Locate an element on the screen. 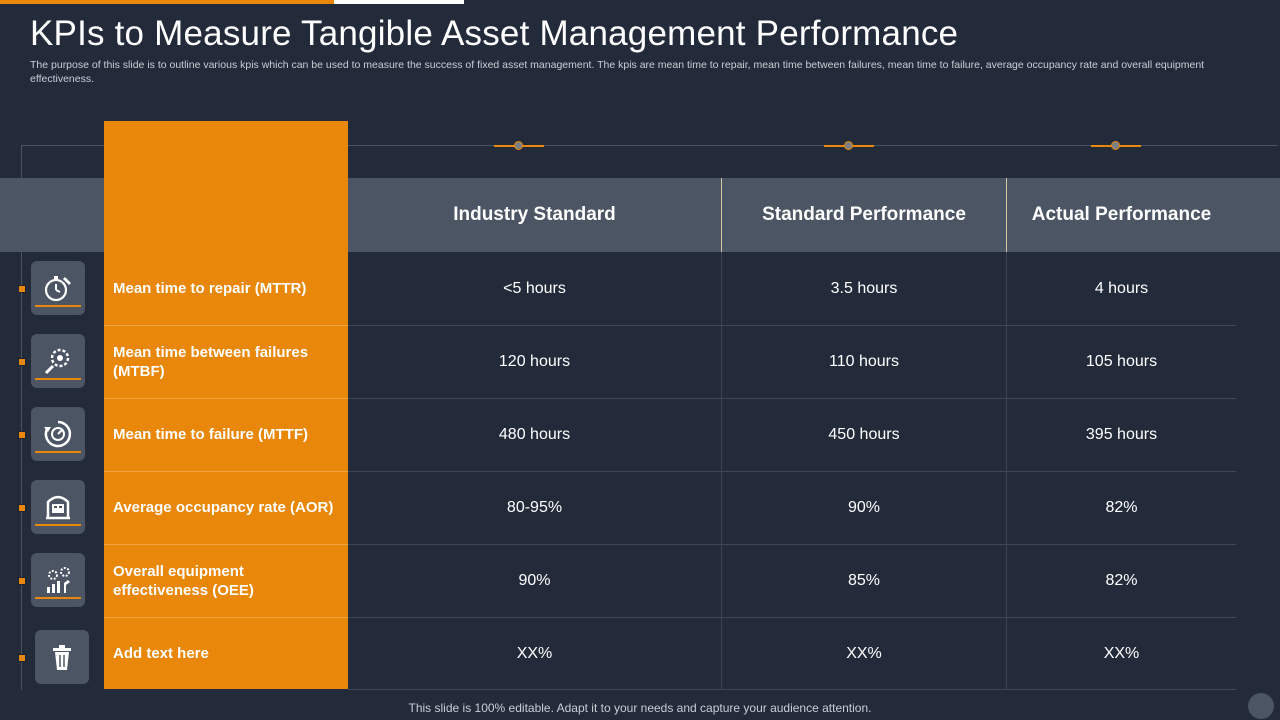 The image size is (1280, 720). table-cell: 85% is located at coordinates (864, 580).